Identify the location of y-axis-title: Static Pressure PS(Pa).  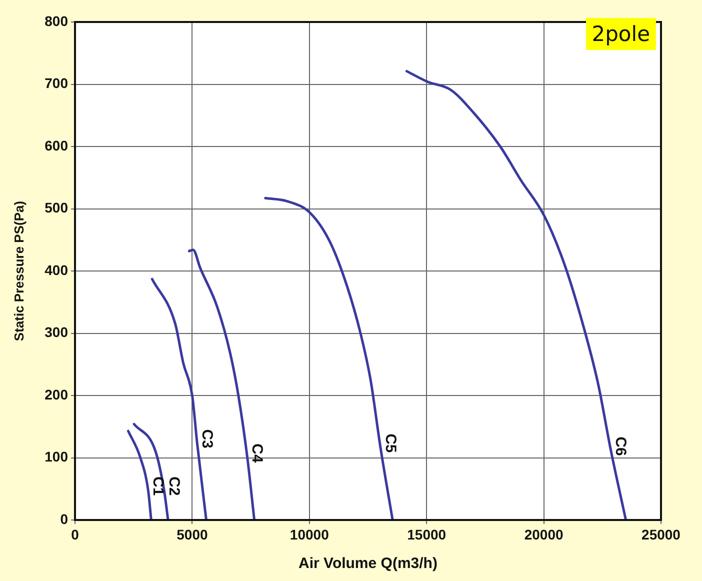
(18, 271).